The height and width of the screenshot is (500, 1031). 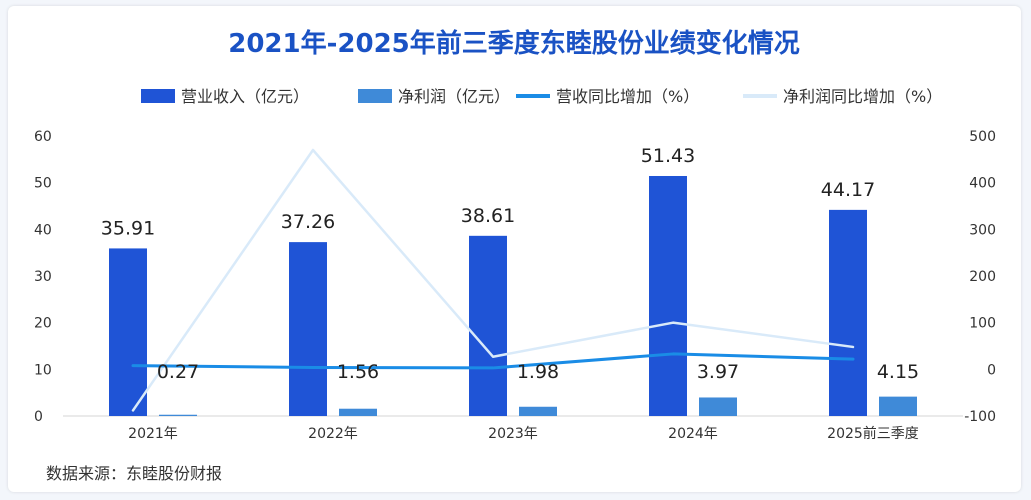 I want to click on right-tick-label: 100, so click(x=982, y=324).